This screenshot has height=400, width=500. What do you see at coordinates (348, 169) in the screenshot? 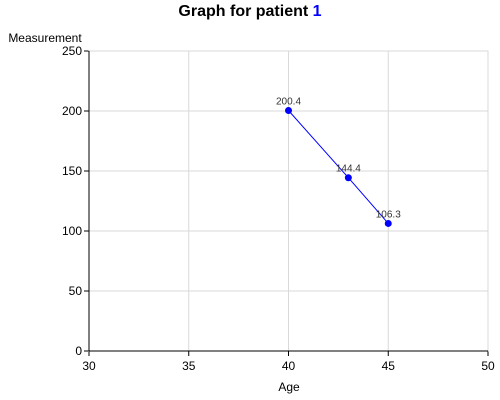
I see `data-label: 144.4` at bounding box center [348, 169].